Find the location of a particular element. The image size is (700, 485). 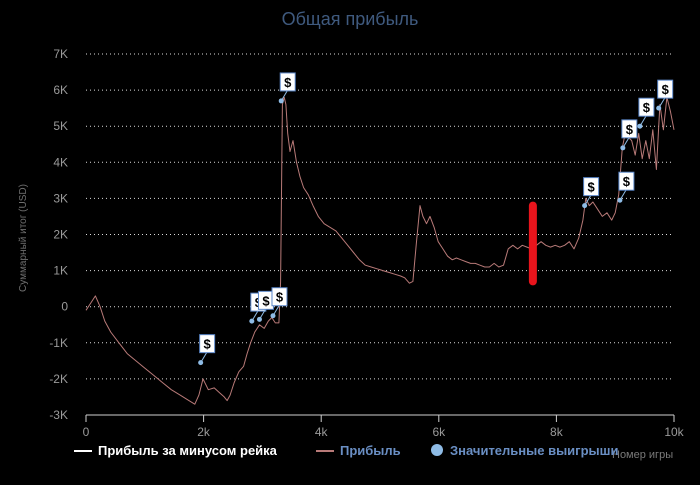

x-tick-label: 2k is located at coordinates (204, 432).